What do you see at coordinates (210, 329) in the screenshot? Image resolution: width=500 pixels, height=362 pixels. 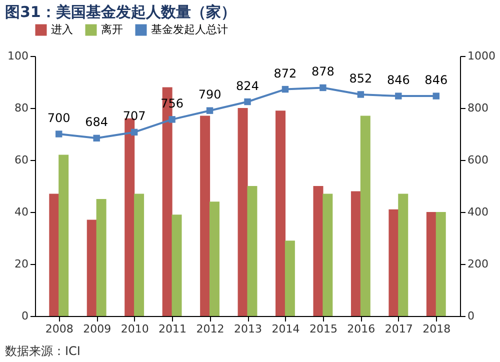 I see `x-tick-label: 2012` at bounding box center [210, 329].